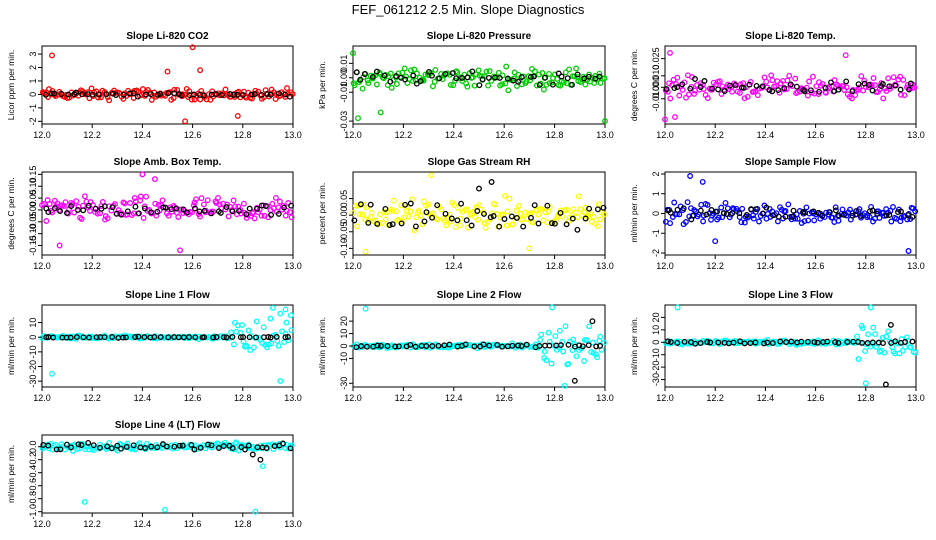 This screenshot has width=936, height=540. I want to click on y-tick-label: -10, so click(344, 358).